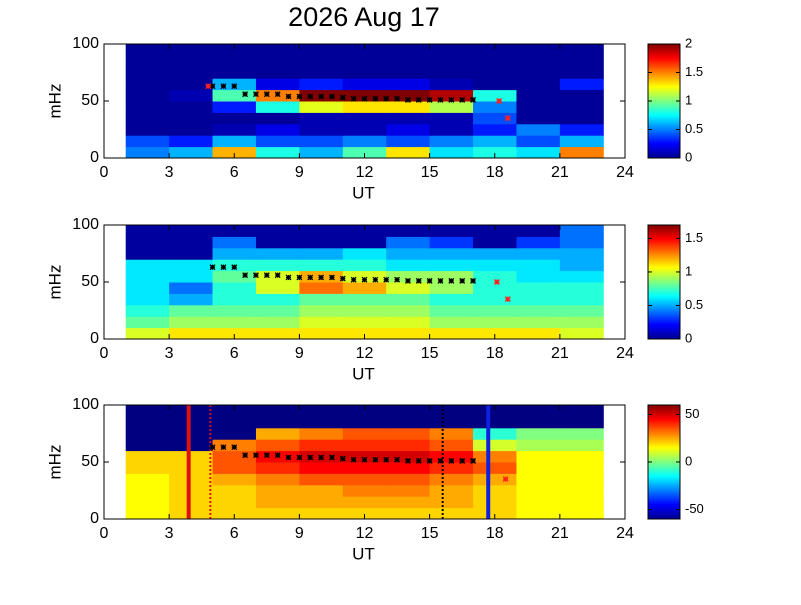 The width and height of the screenshot is (801, 605). Describe the element at coordinates (234, 353) in the screenshot. I see `x-tick-label: 6` at that location.